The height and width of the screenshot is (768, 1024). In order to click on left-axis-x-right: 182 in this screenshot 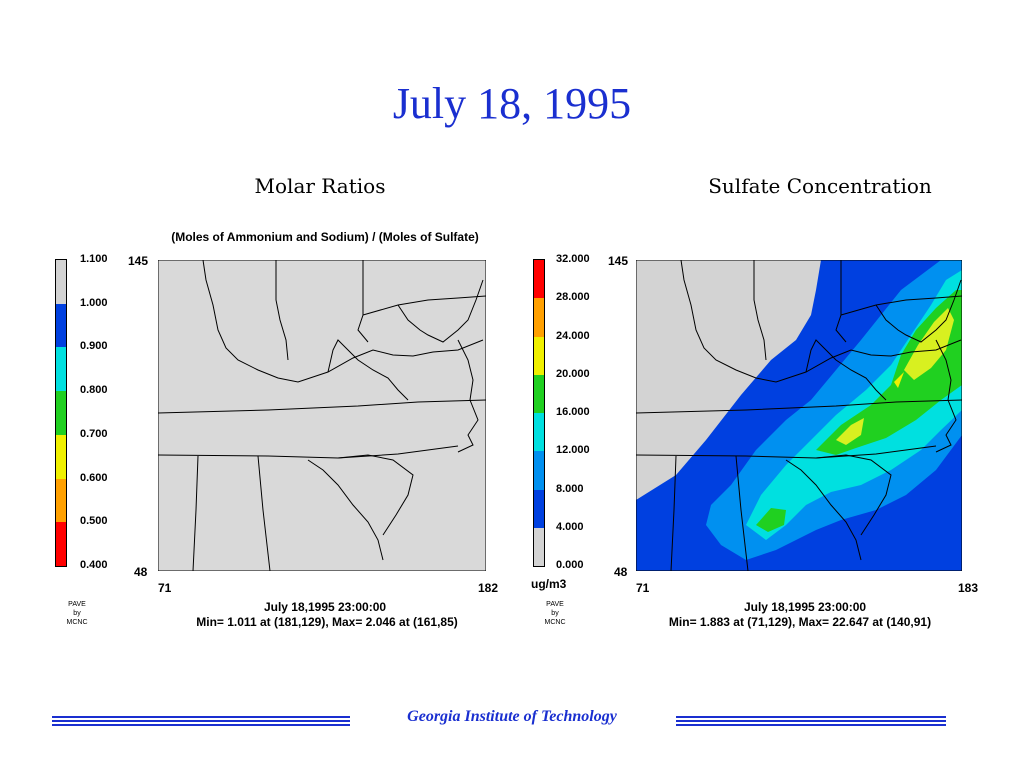, I will do `click(488, 588)`.